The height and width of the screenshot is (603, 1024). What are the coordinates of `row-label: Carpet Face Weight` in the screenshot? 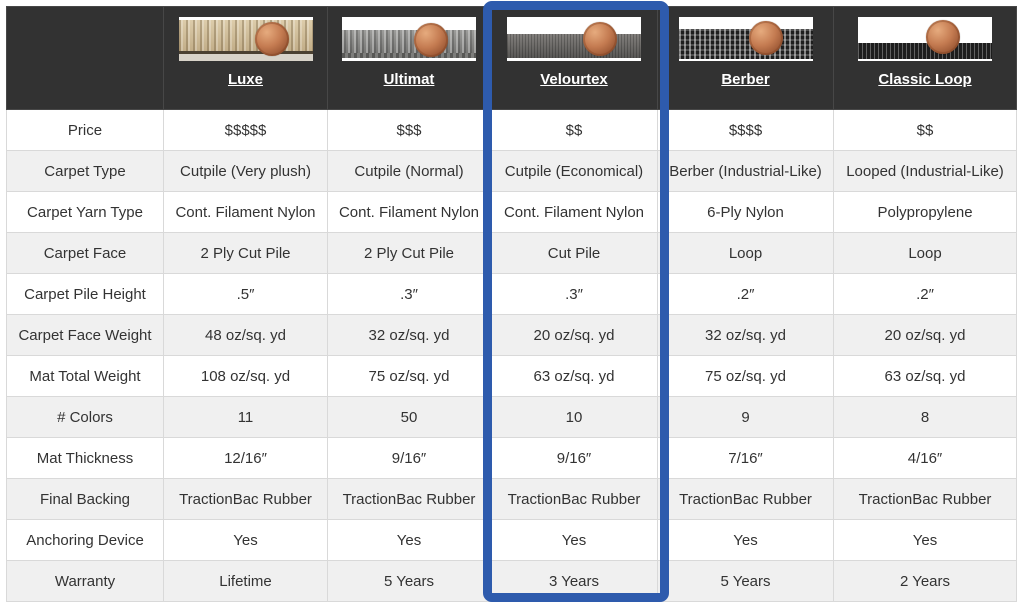 It's located at (85, 335).